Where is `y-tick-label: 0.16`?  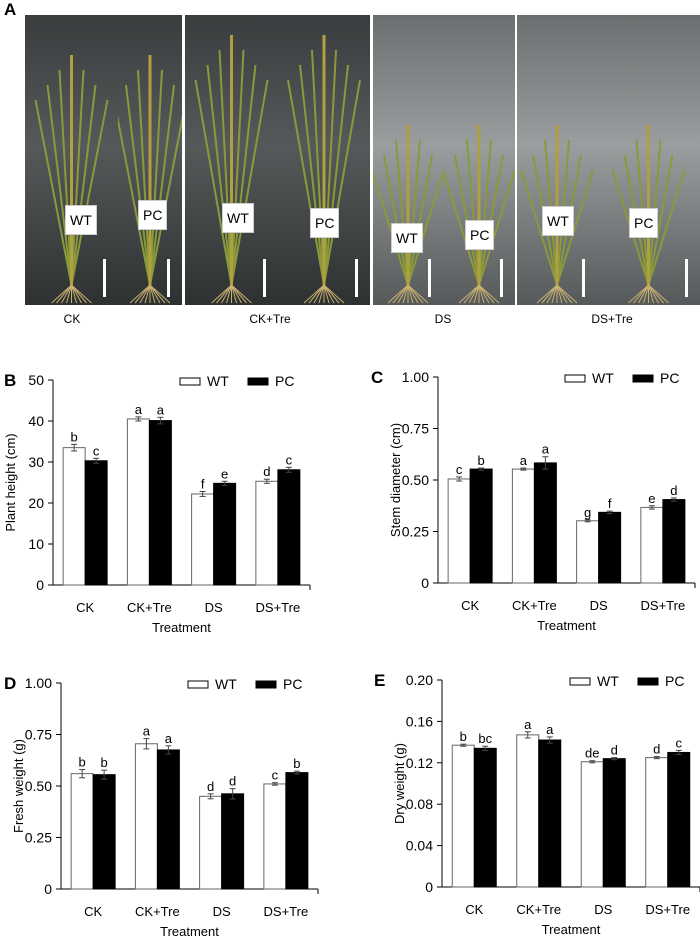
y-tick-label: 0.16 is located at coordinates (419, 721).